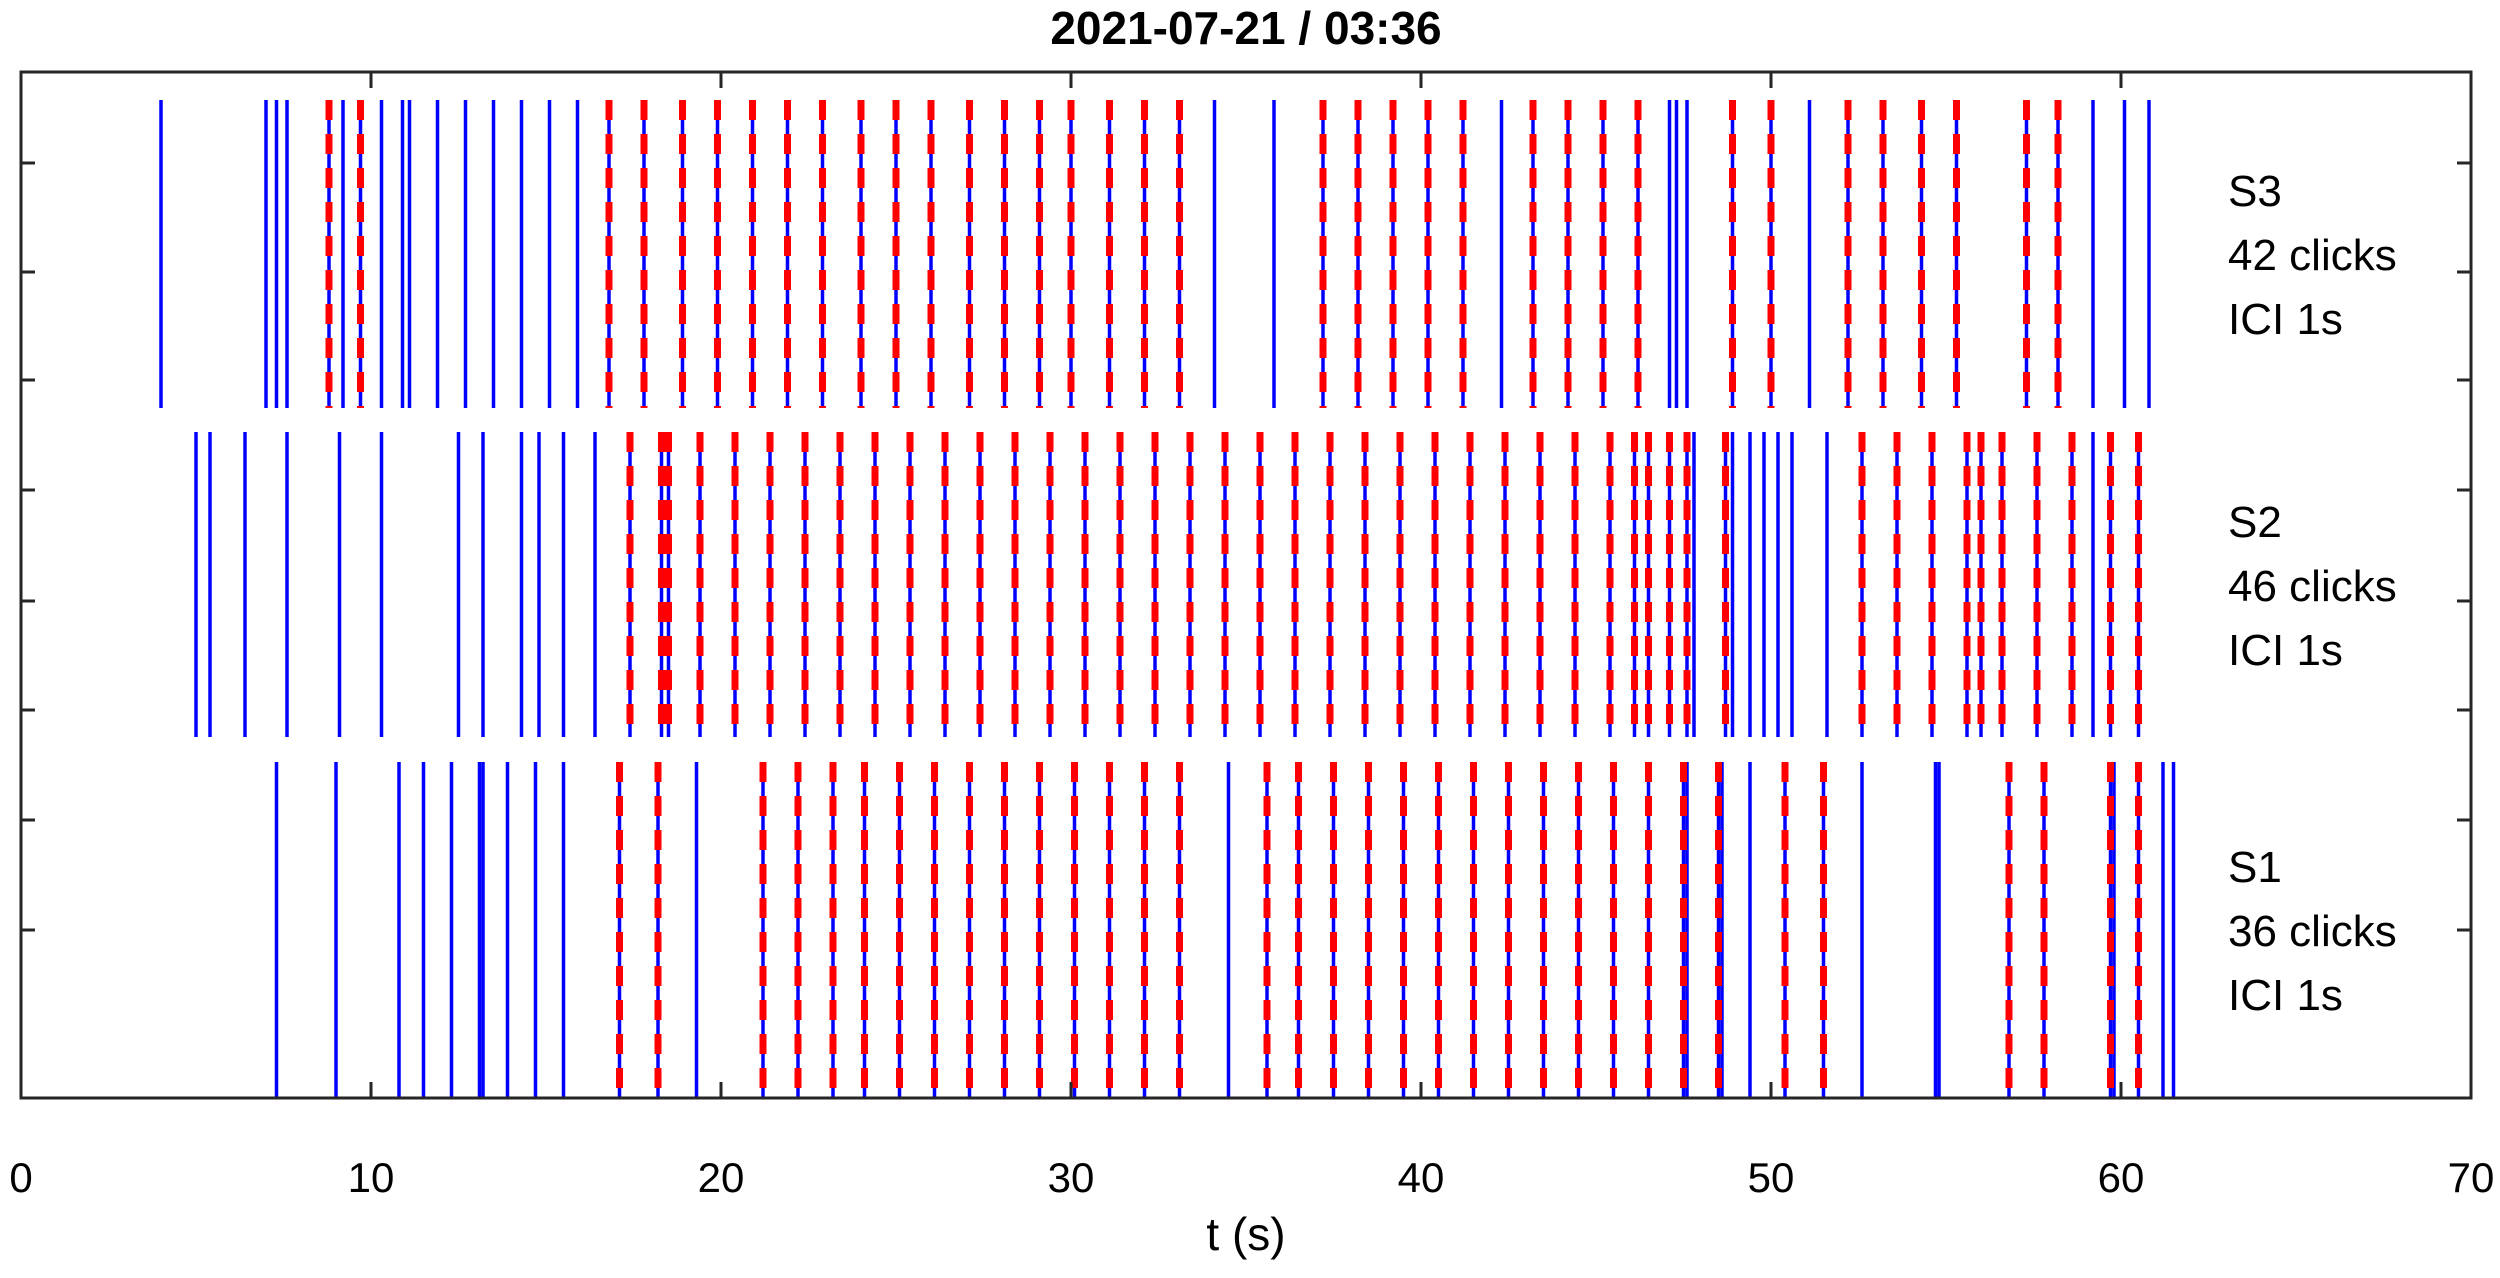  I want to click on x-tick-label: 50, so click(1771, 1177).